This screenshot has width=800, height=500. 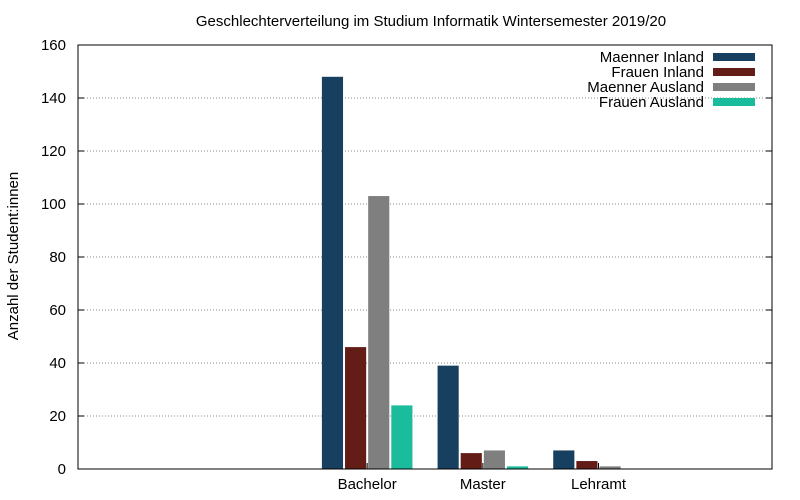 What do you see at coordinates (57, 416) in the screenshot?
I see `y-tick-label: 20` at bounding box center [57, 416].